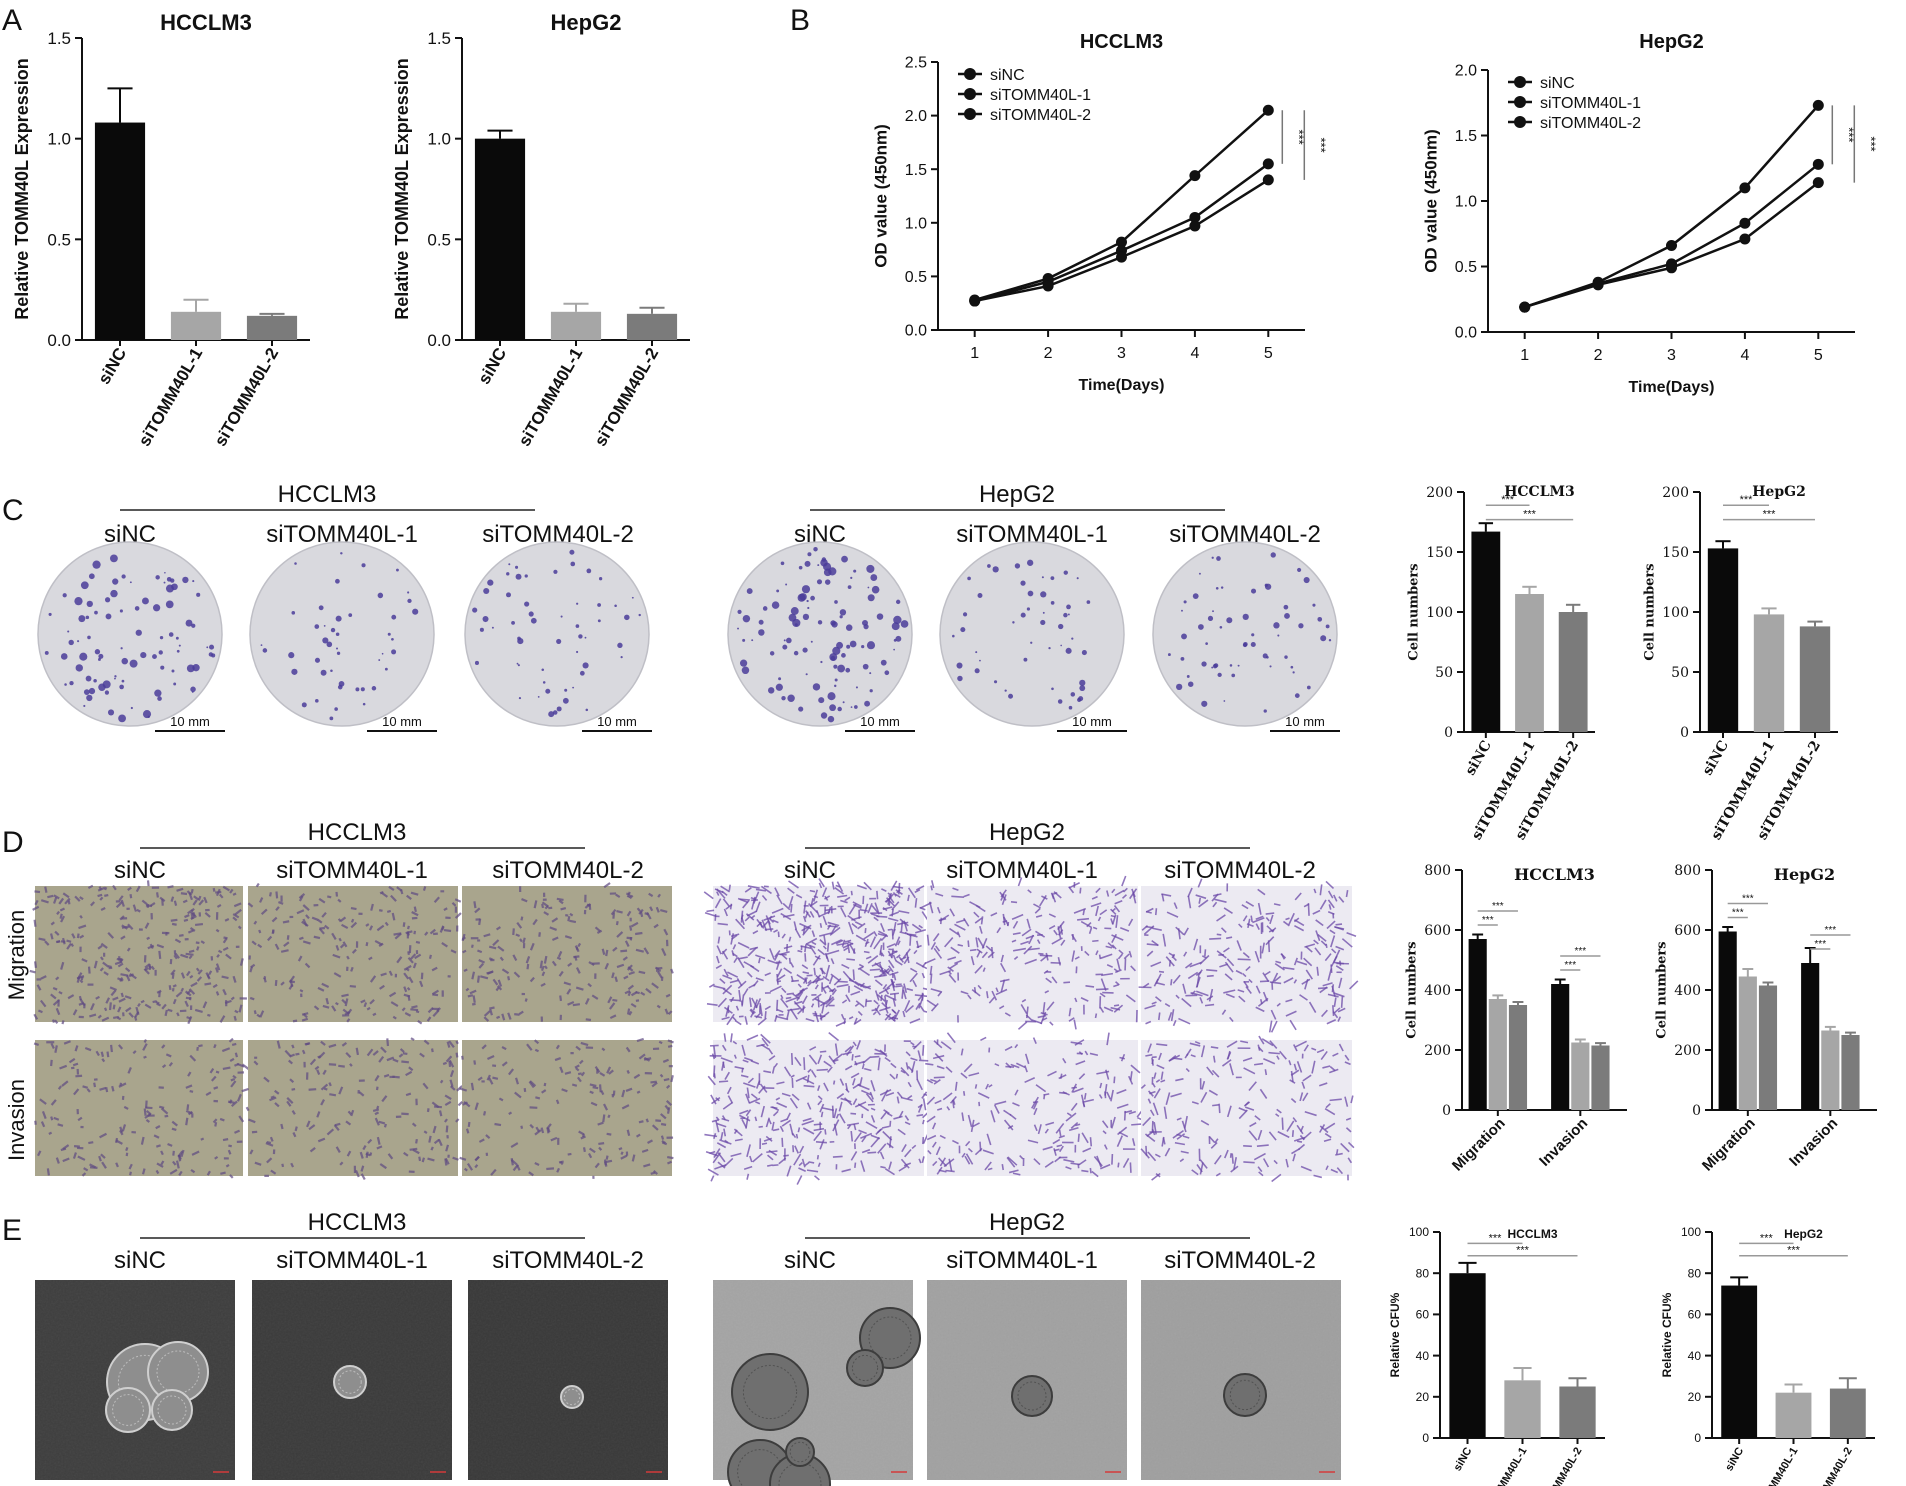  What do you see at coordinates (1520, 102) in the screenshot?
I see `legend-marker` at bounding box center [1520, 102].